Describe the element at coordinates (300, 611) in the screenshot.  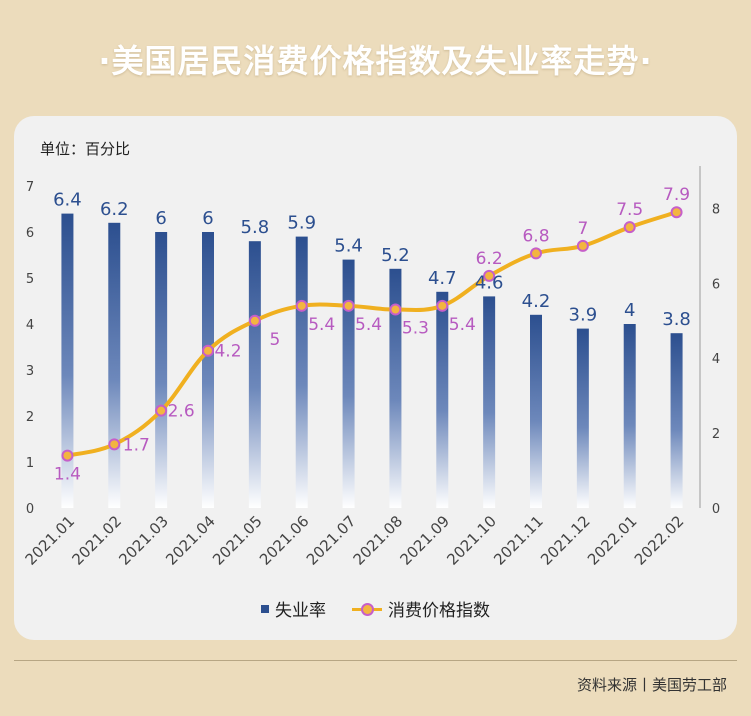
I see `legend-label-unemployment: 失业率` at that location.